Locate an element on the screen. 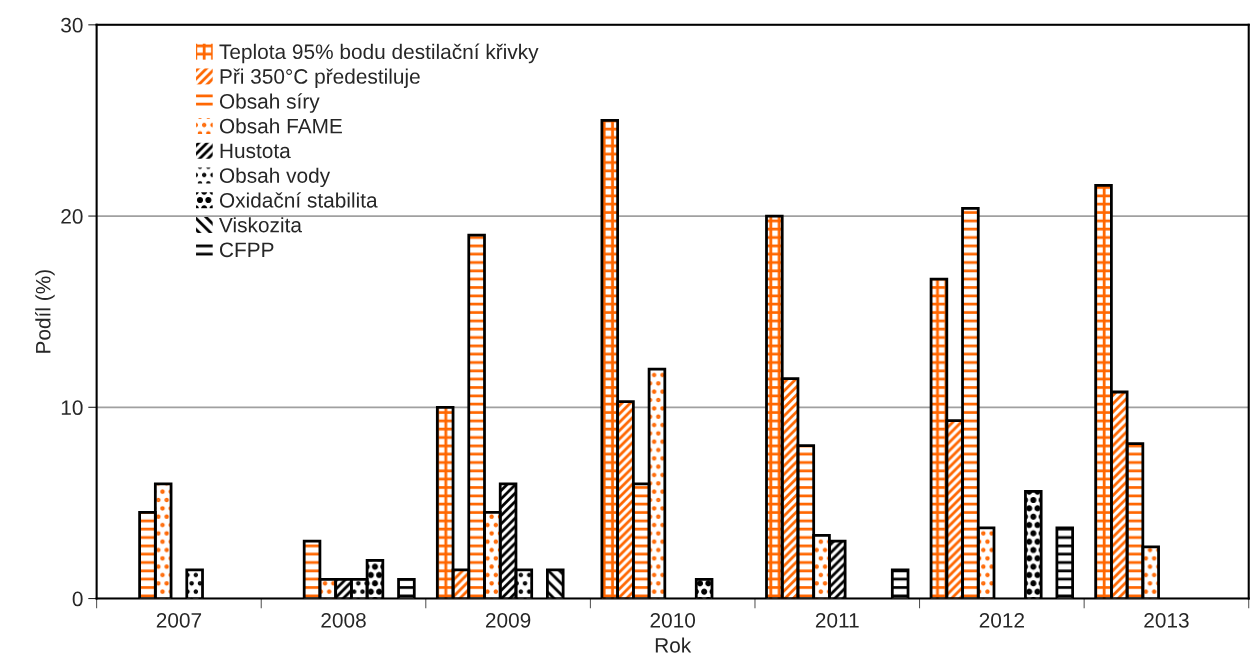 The height and width of the screenshot is (671, 1255). x-tick-label: 2012 is located at coordinates (1001, 620).